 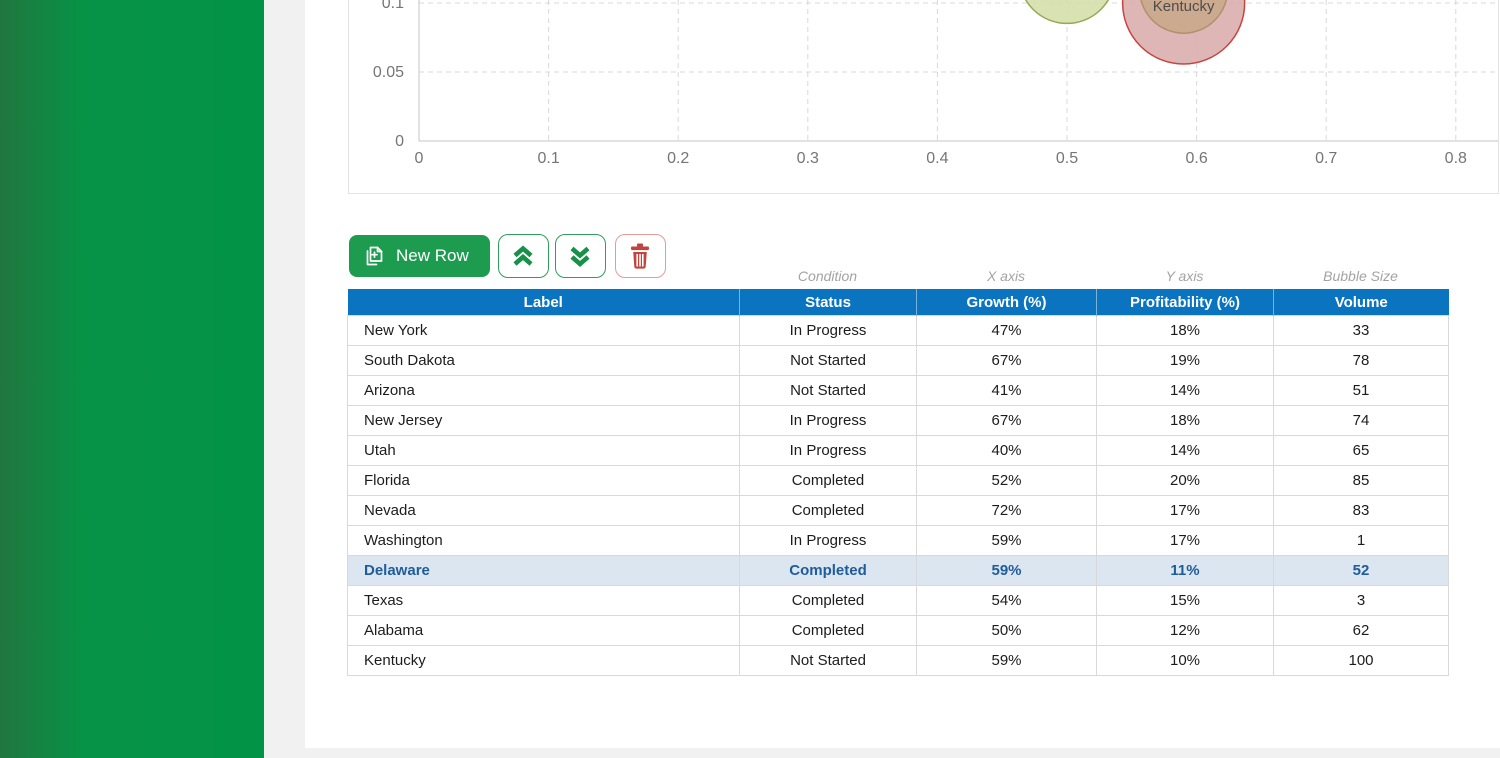 What do you see at coordinates (543, 630) in the screenshot?
I see `cell: Alabama` at bounding box center [543, 630].